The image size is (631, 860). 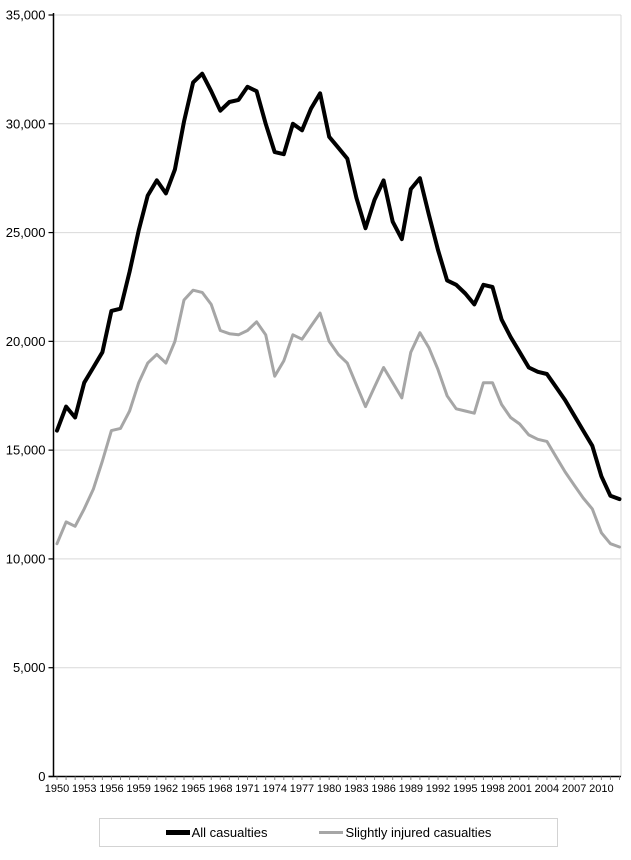 What do you see at coordinates (26, 341) in the screenshot?
I see `svg-text: 20,000` at bounding box center [26, 341].